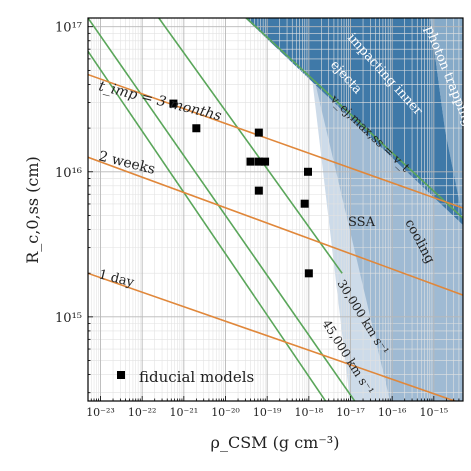 The height and width of the screenshot is (471, 471). I want to click on x-tick-label: 10⁻¹⁷, so click(350, 412).